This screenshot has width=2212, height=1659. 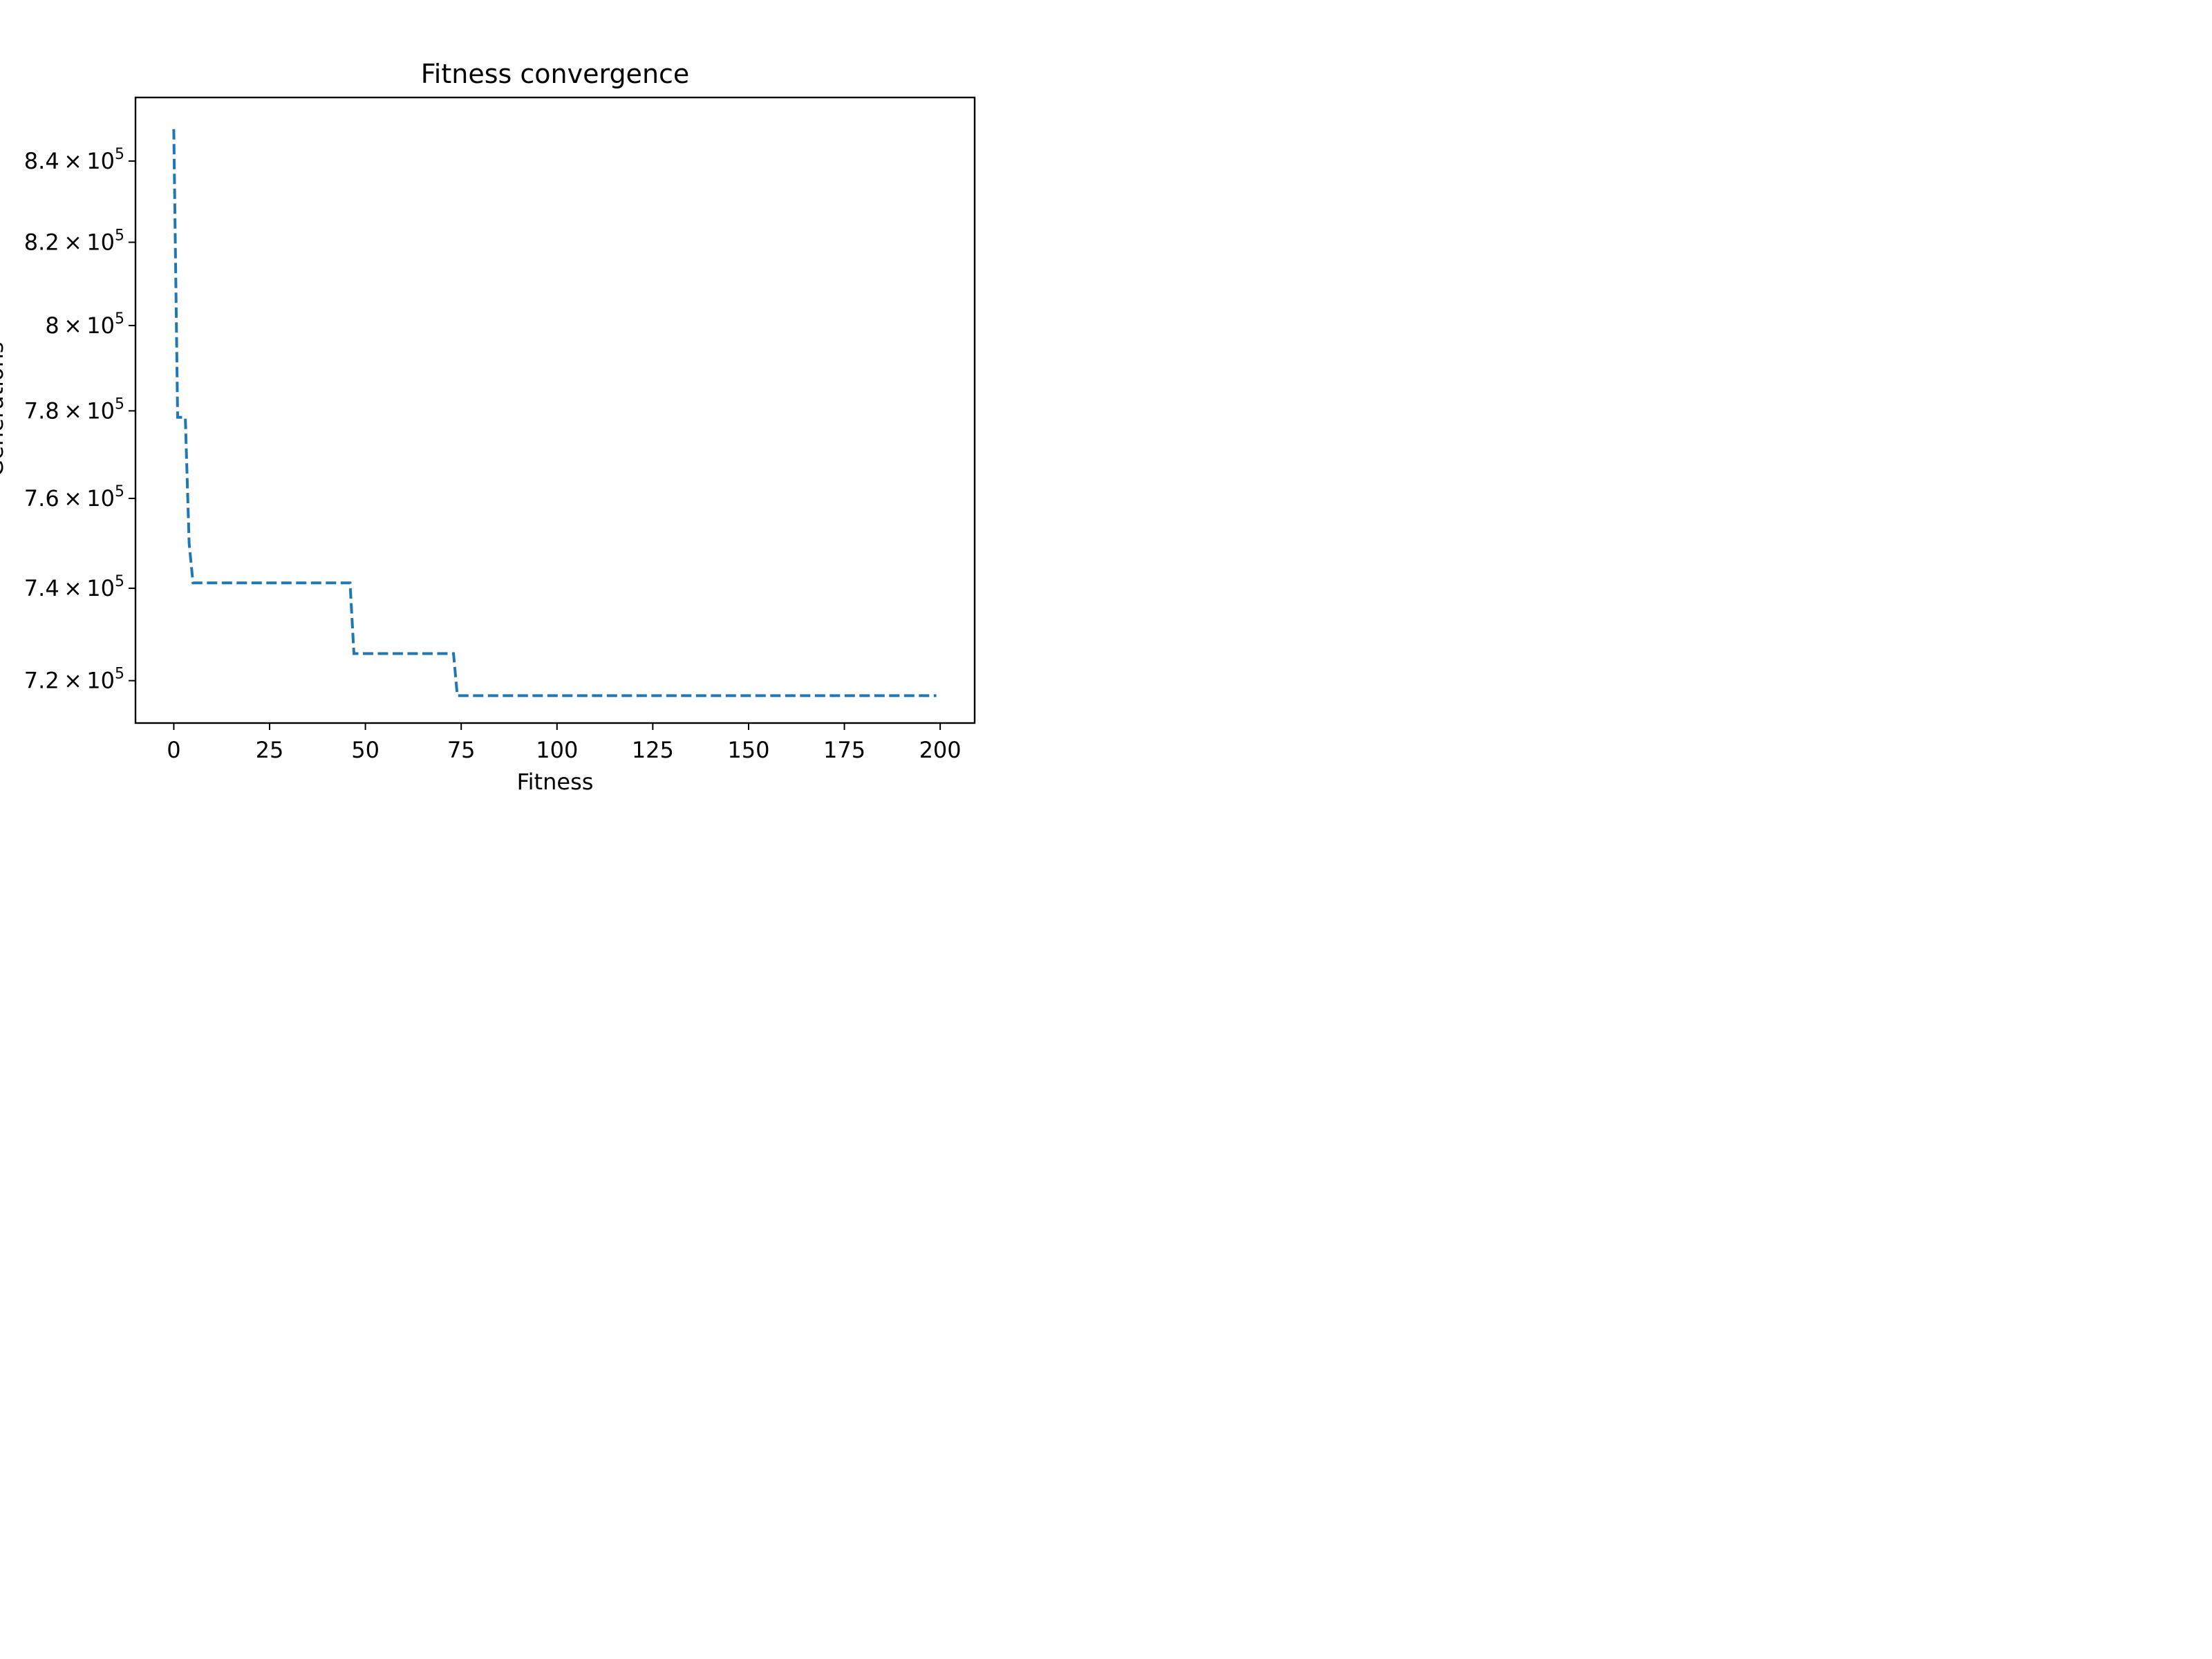 What do you see at coordinates (74, 409) in the screenshot?
I see `y-tick-label: 7.8 × 10⁵` at bounding box center [74, 409].